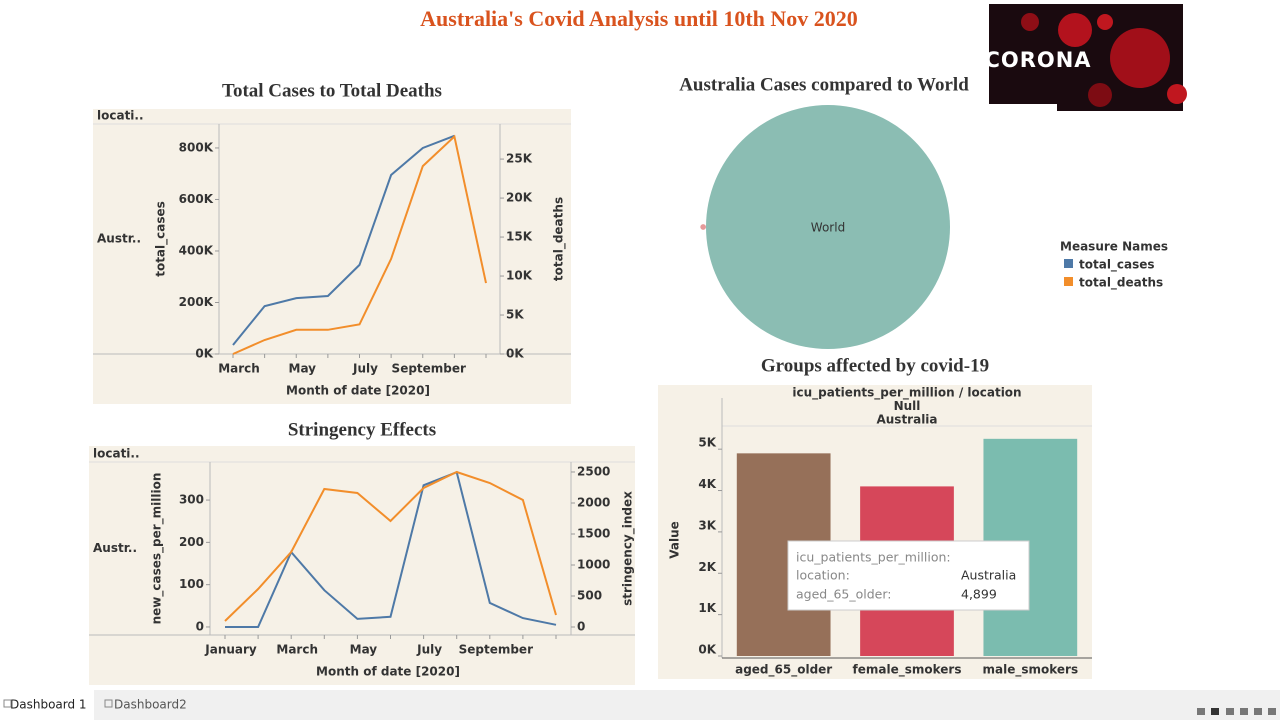 The width and height of the screenshot is (1280, 720). I want to click on chart-title: Total Cases to Total Deaths, so click(332, 90).